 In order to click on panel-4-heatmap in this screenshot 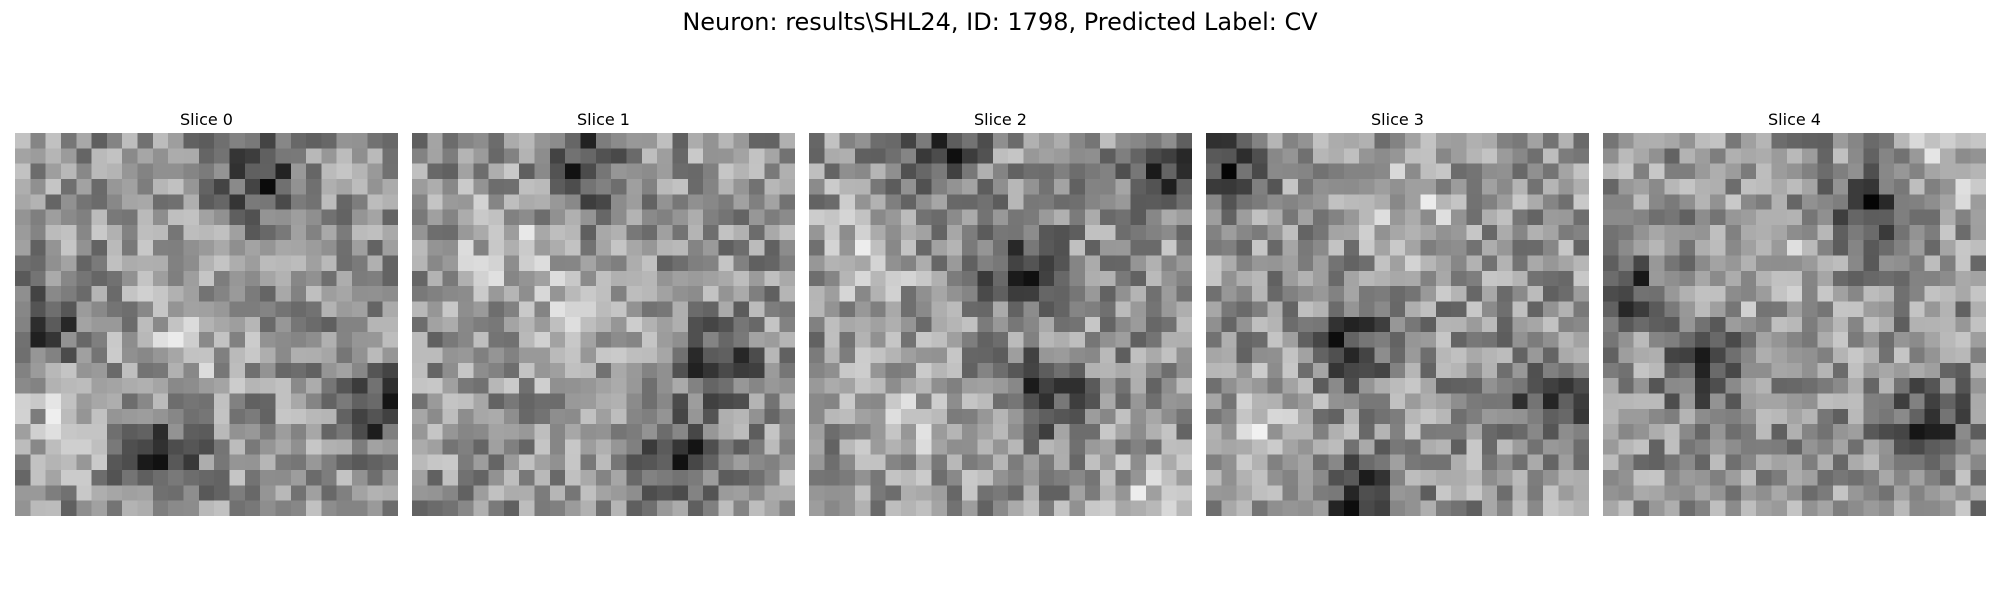, I will do `click(1794, 324)`.